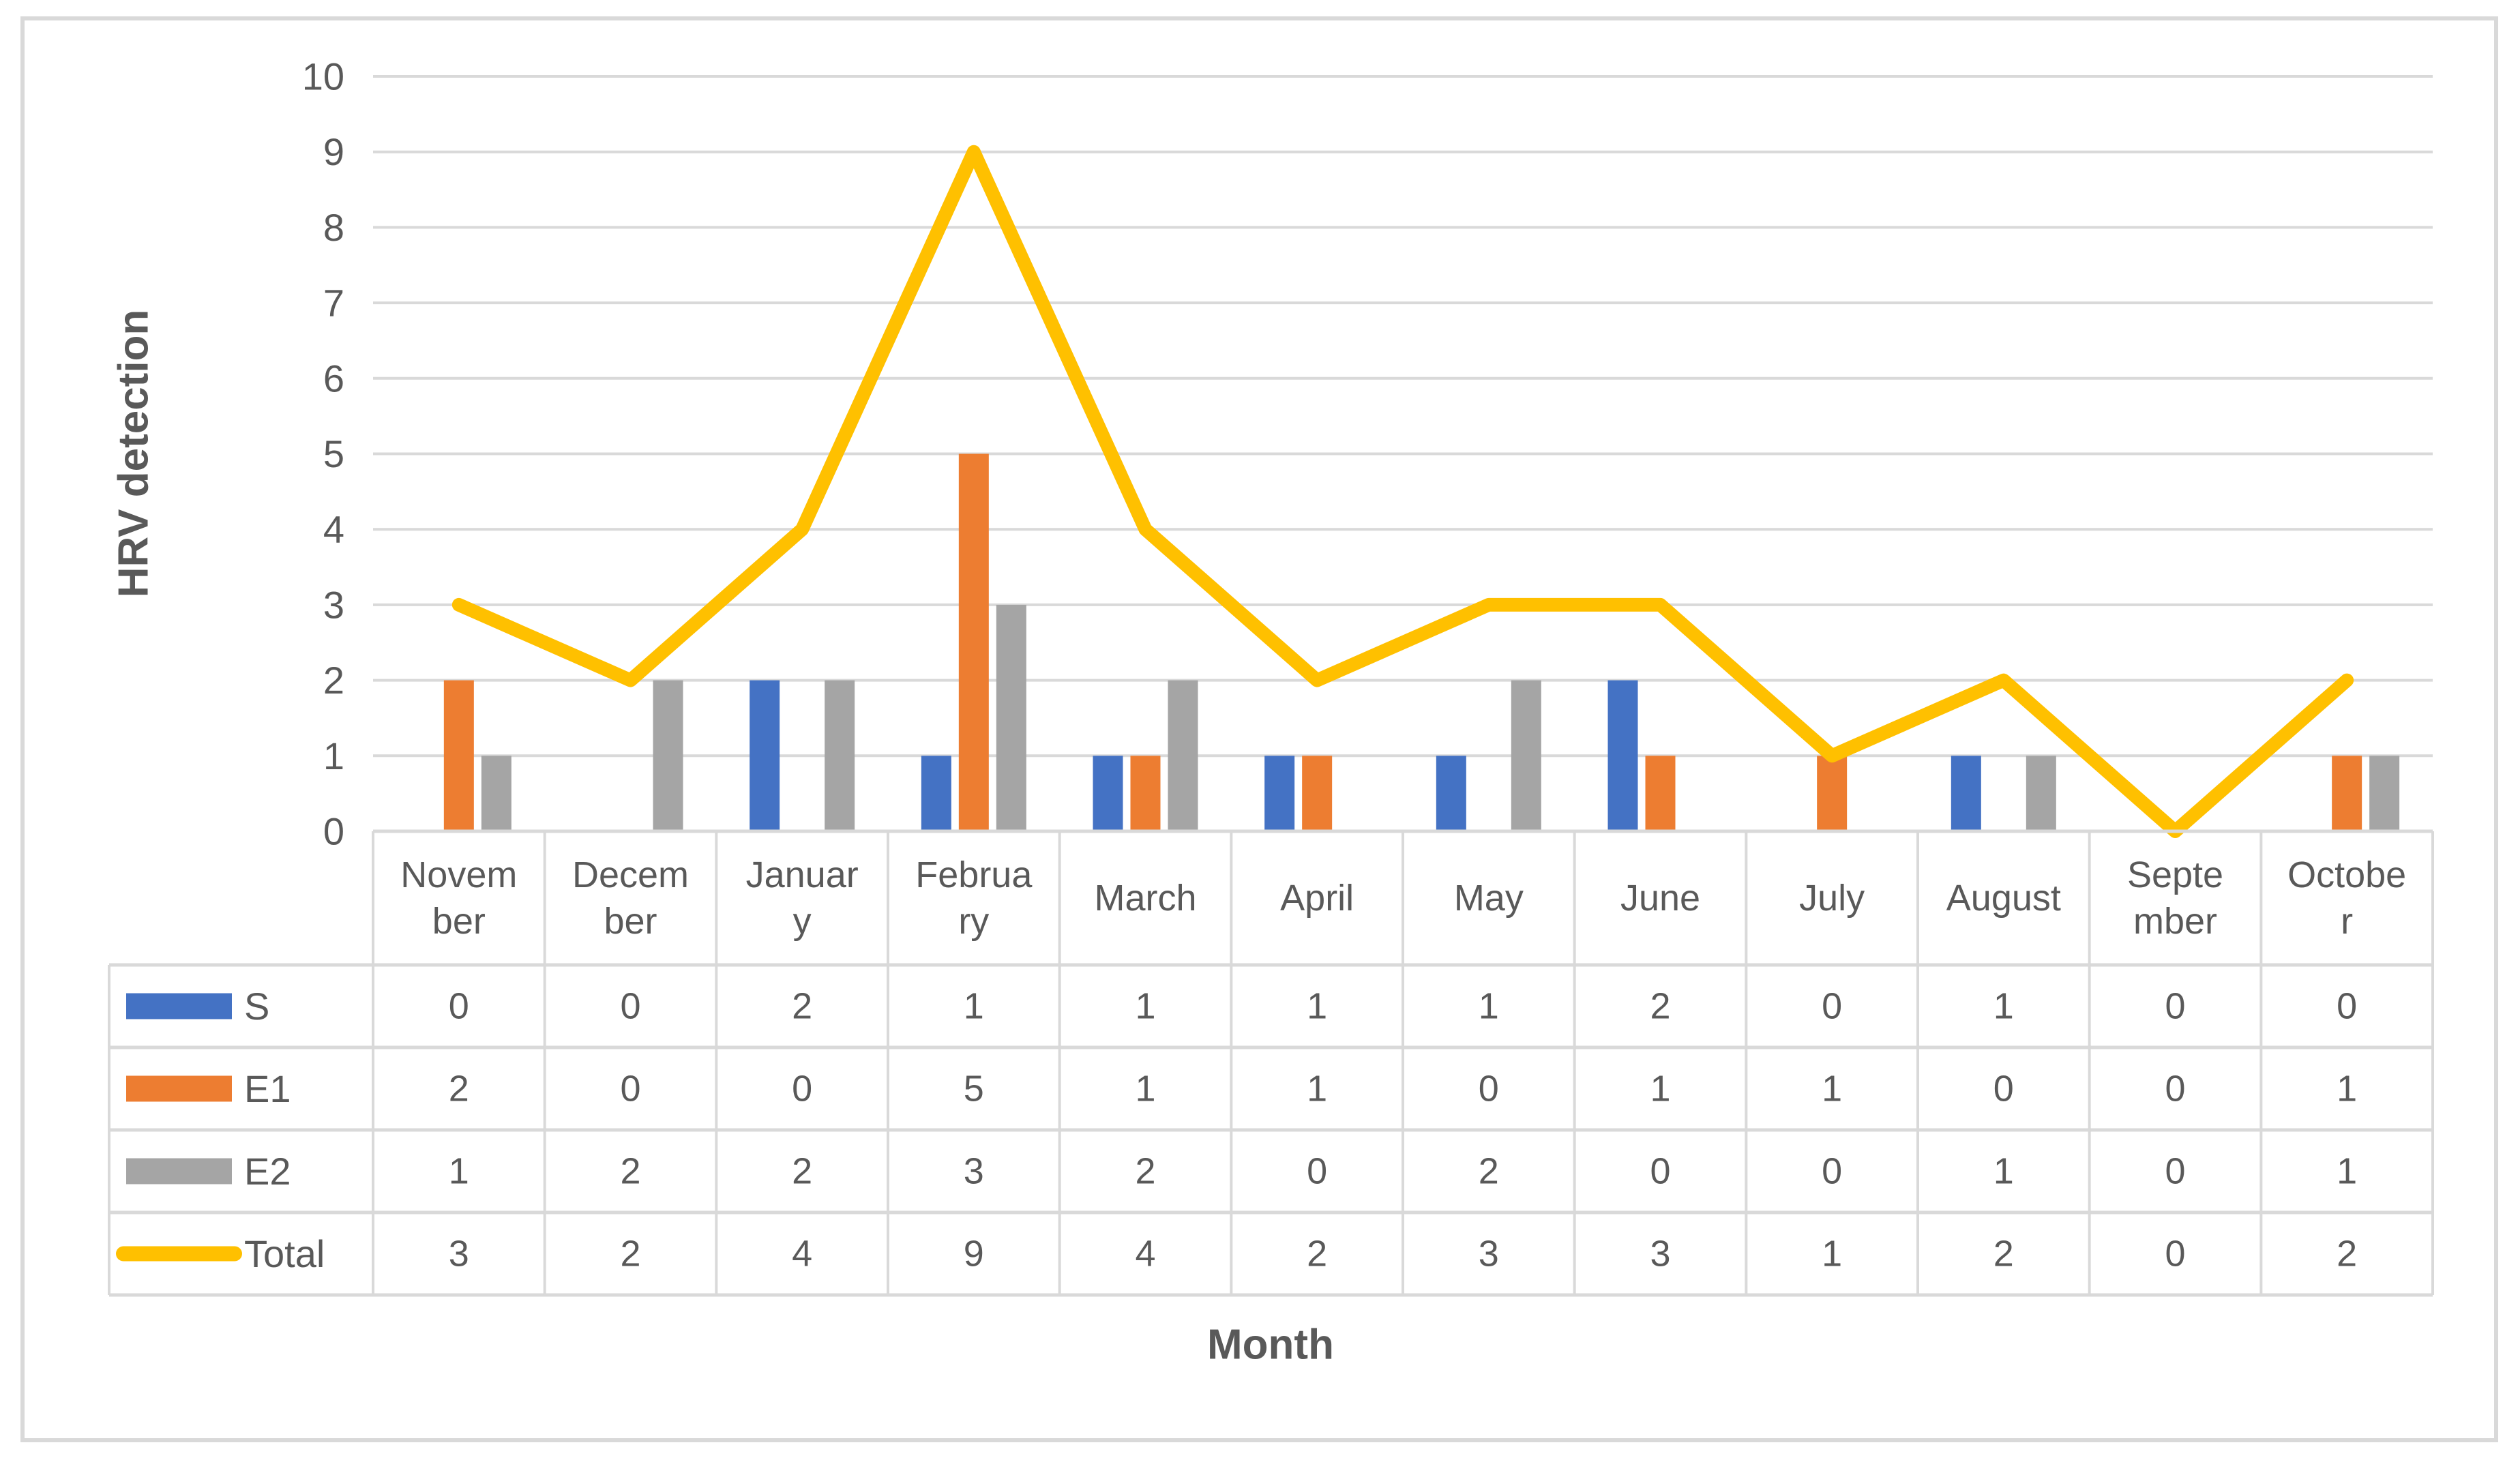  I want to click on cell-E1-May: 0, so click(1489, 1089).